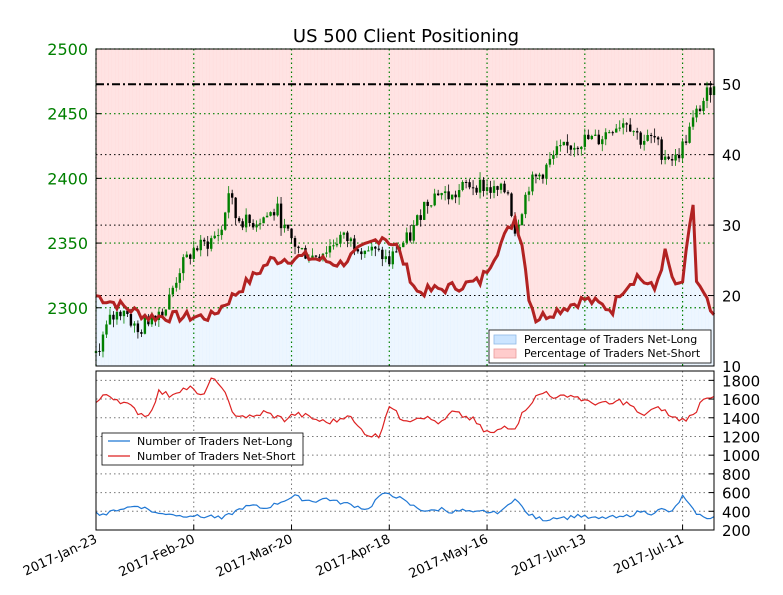  Describe the element at coordinates (741, 419) in the screenshot. I see `count-tick-label: 1400` at that location.